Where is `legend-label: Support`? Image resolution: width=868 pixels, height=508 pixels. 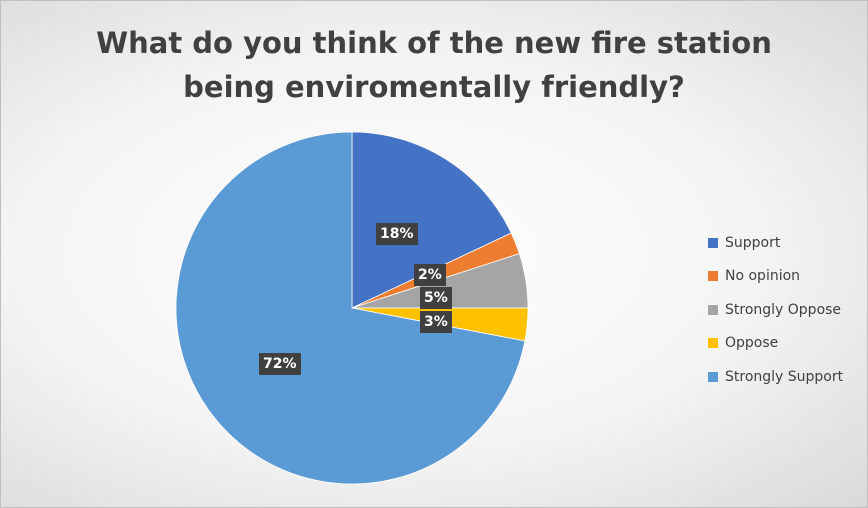
legend-label: Support is located at coordinates (753, 242).